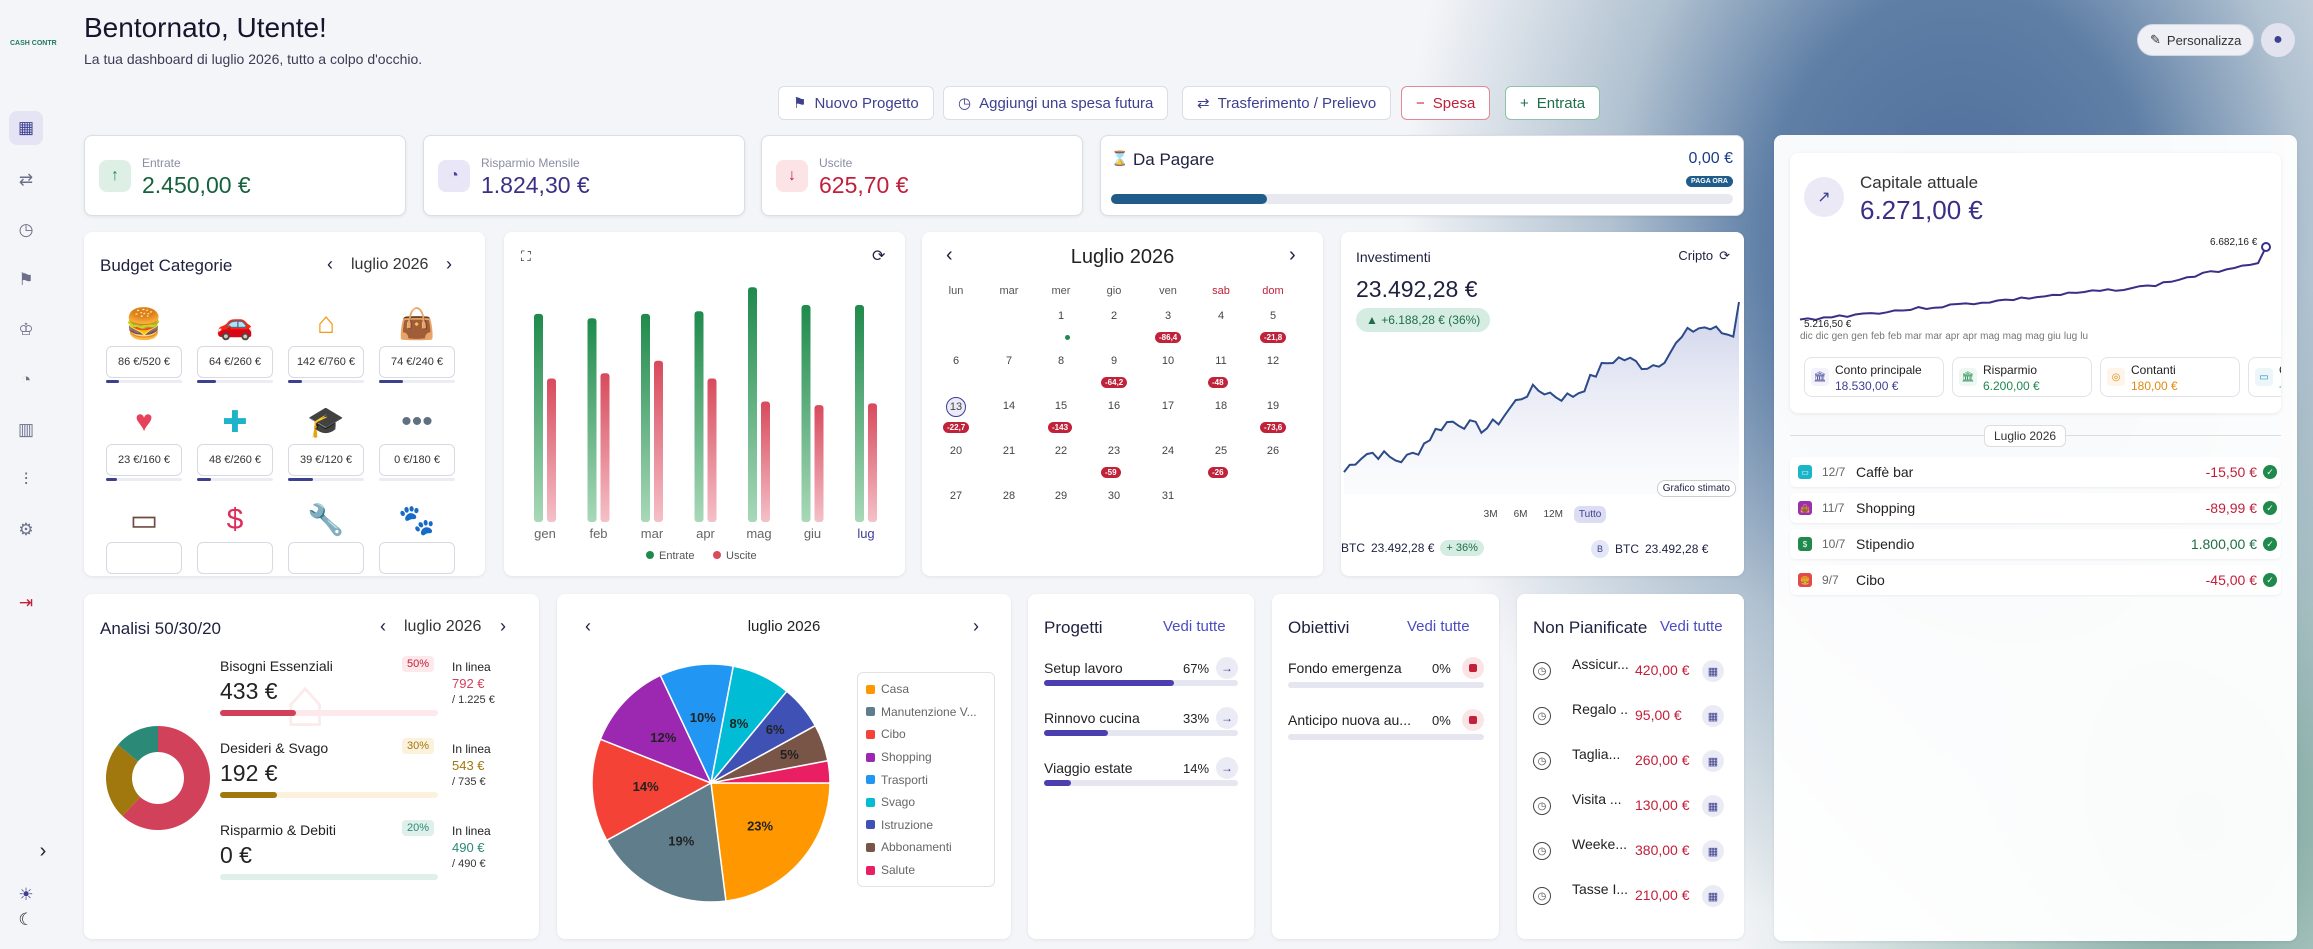 The width and height of the screenshot is (2313, 949). I want to click on transaction-row: 🍔 9/7 Cibo -45,00 € ✓, so click(2035, 580).